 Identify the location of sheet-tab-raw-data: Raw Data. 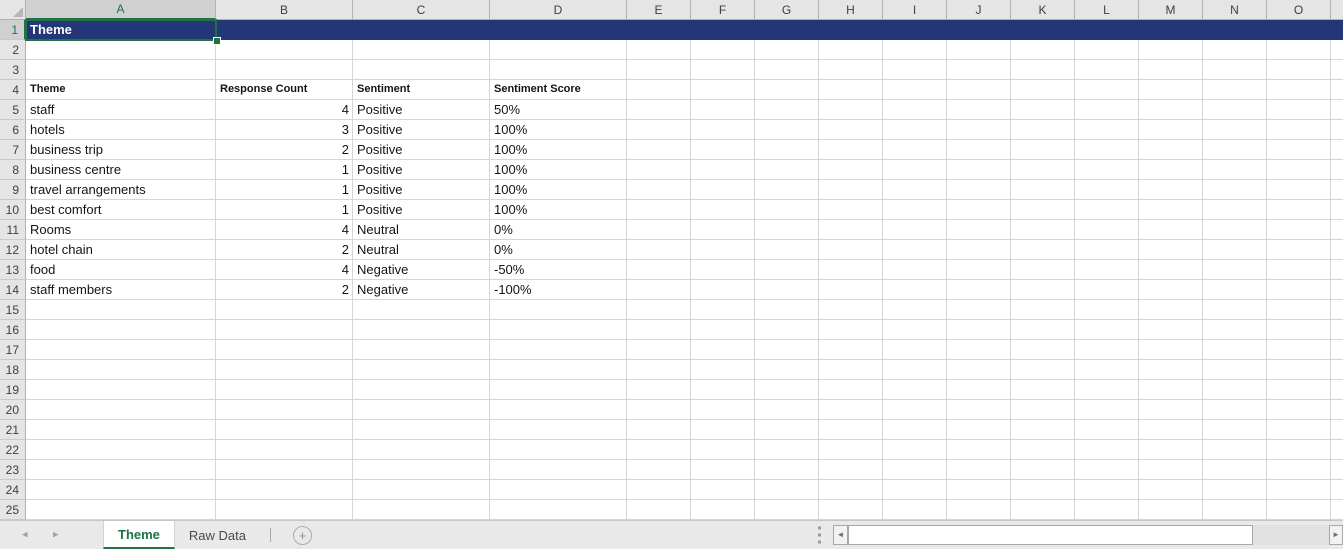
(217, 535).